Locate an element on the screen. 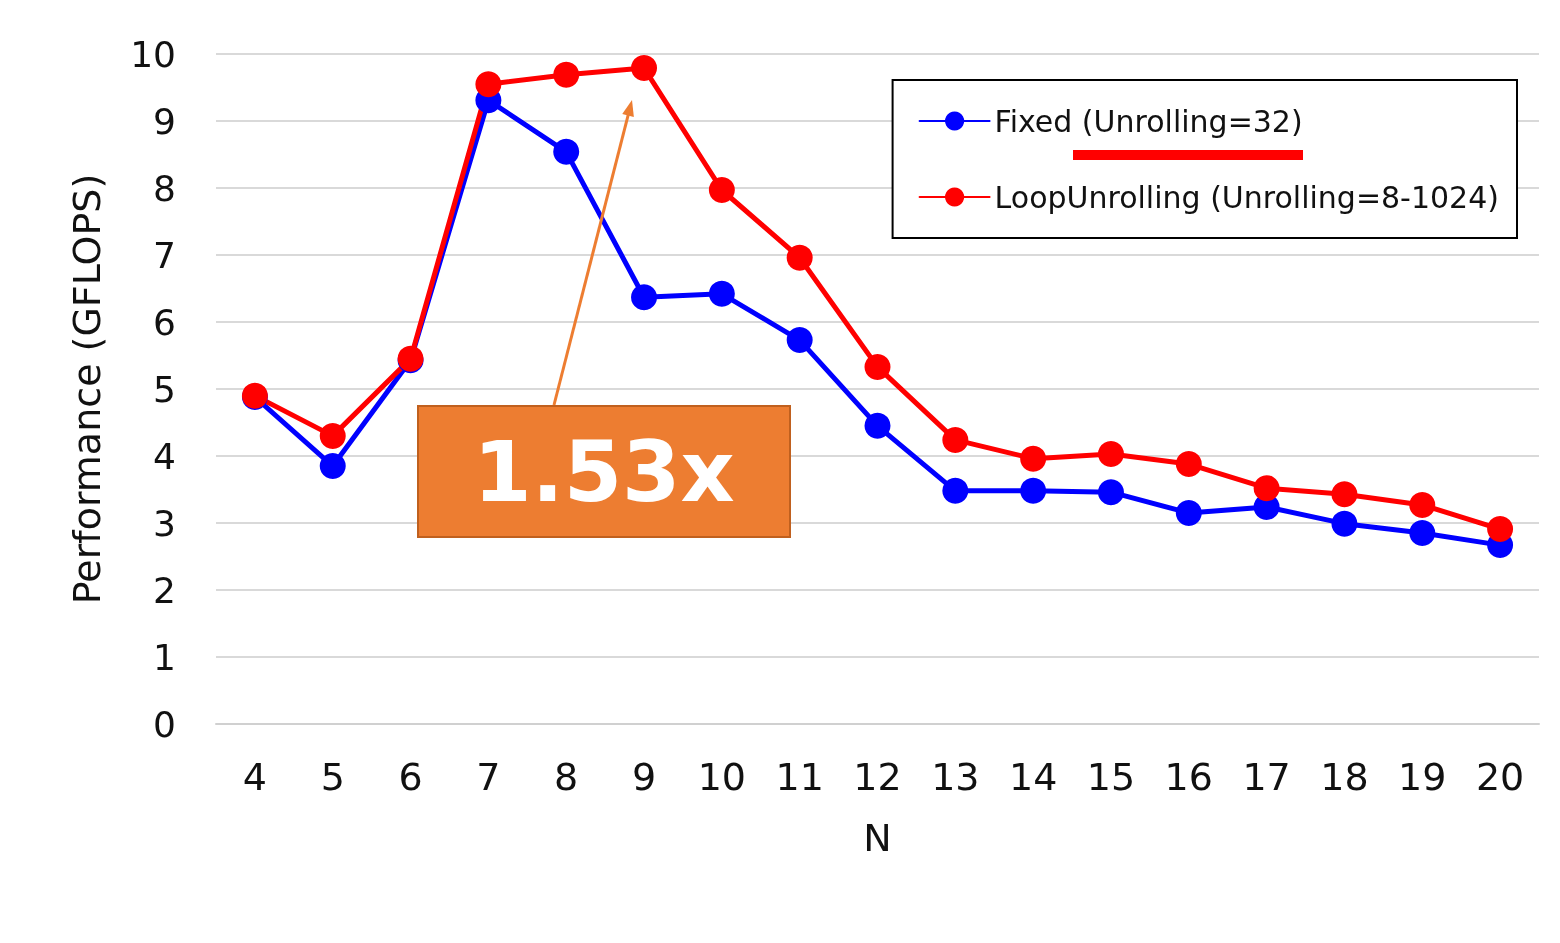  legend-label: LoopUnrolling (Unrolling=8-1024) is located at coordinates (1246, 197).